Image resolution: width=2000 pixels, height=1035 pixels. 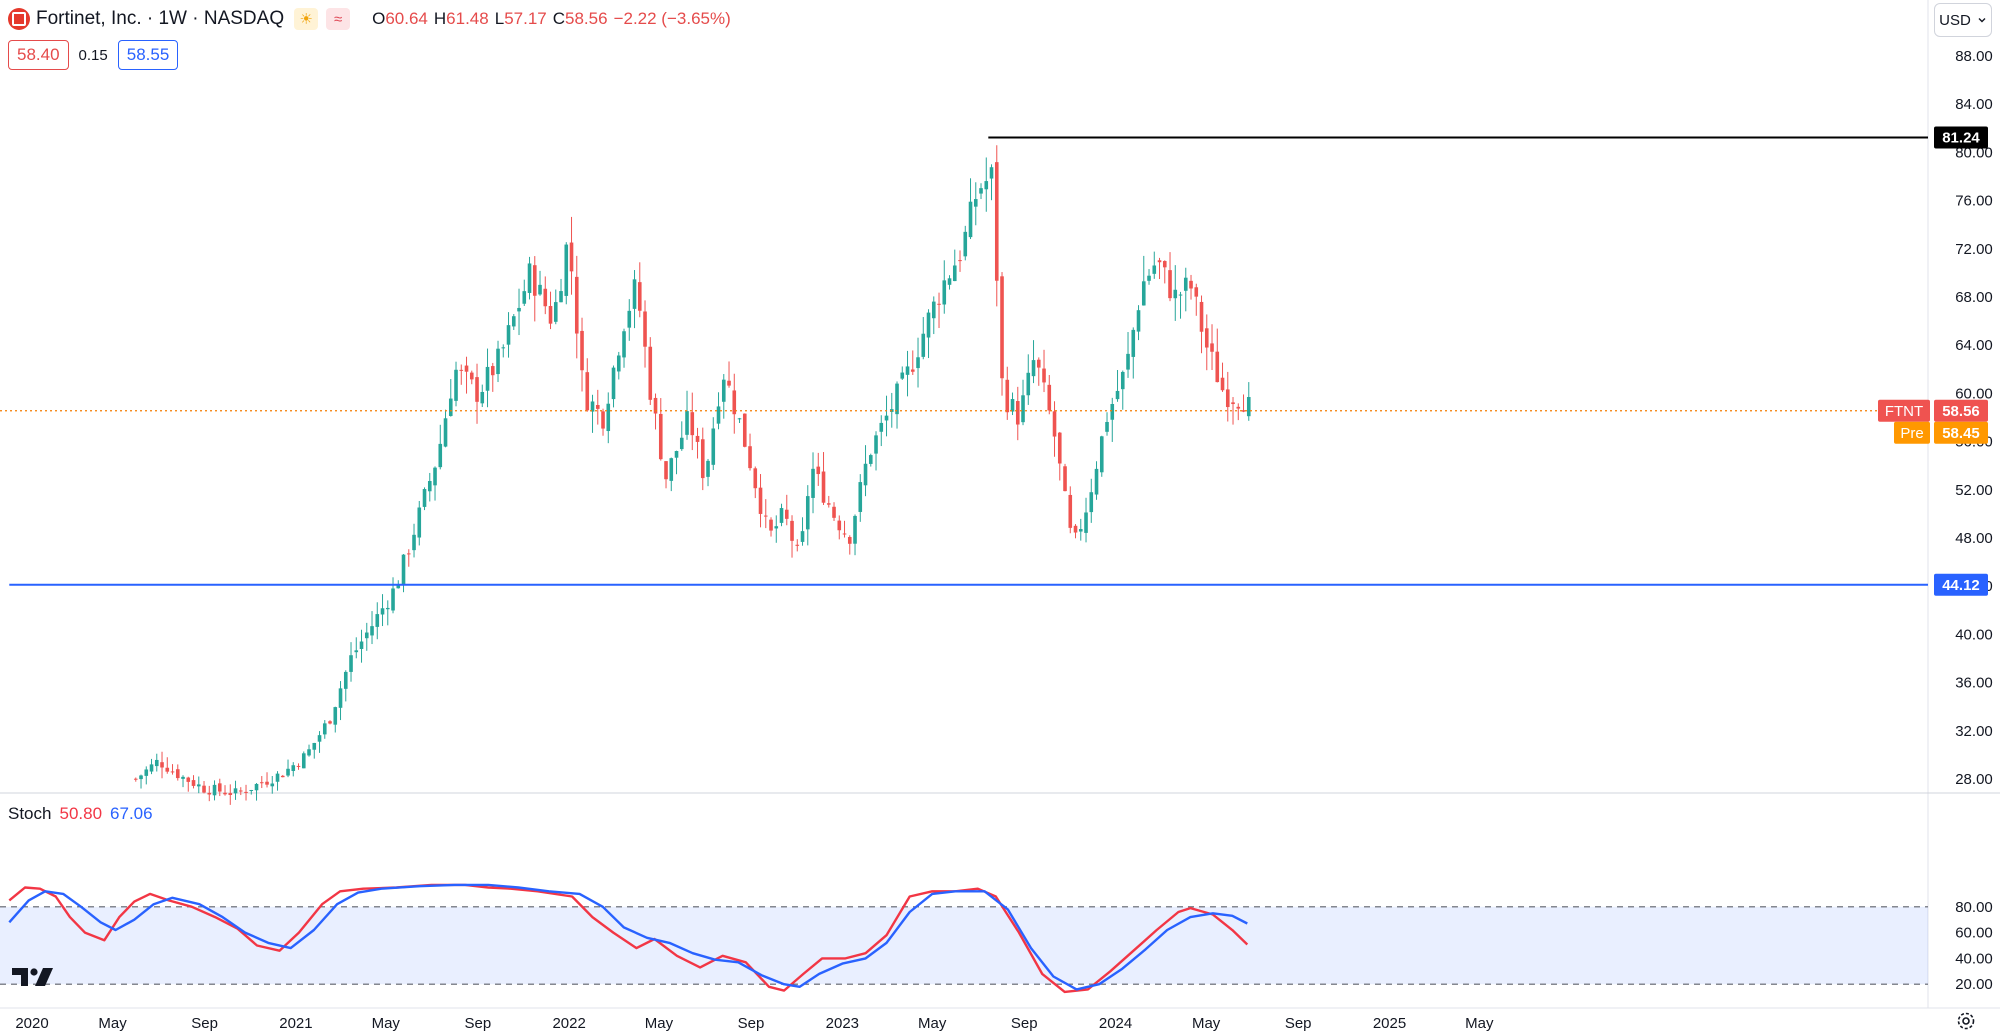 I want to click on resistance-price-label-bg, so click(x=1961, y=137).